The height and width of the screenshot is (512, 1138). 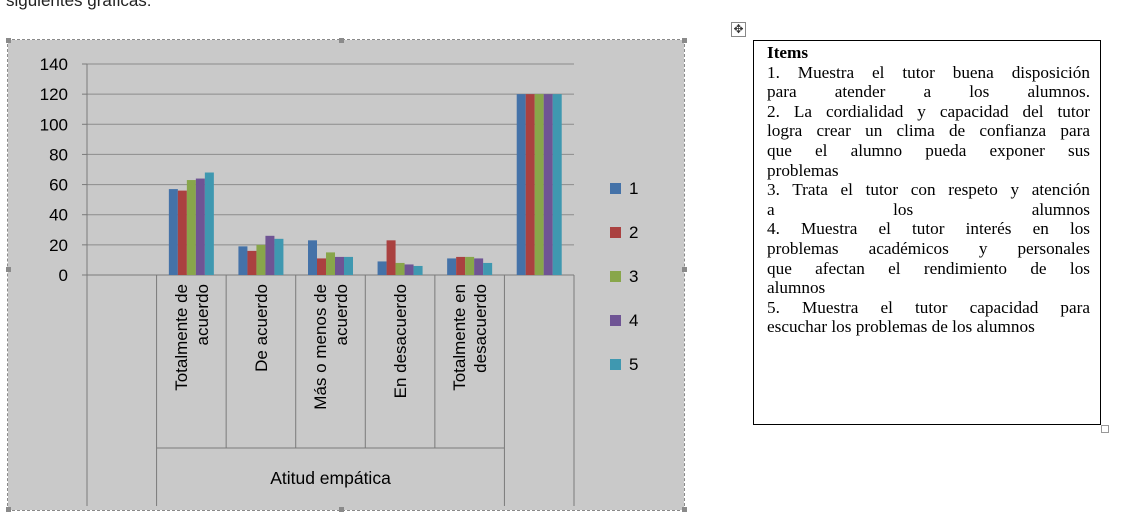 What do you see at coordinates (320, 347) in the screenshot?
I see `category-label: Más o menos de` at bounding box center [320, 347].